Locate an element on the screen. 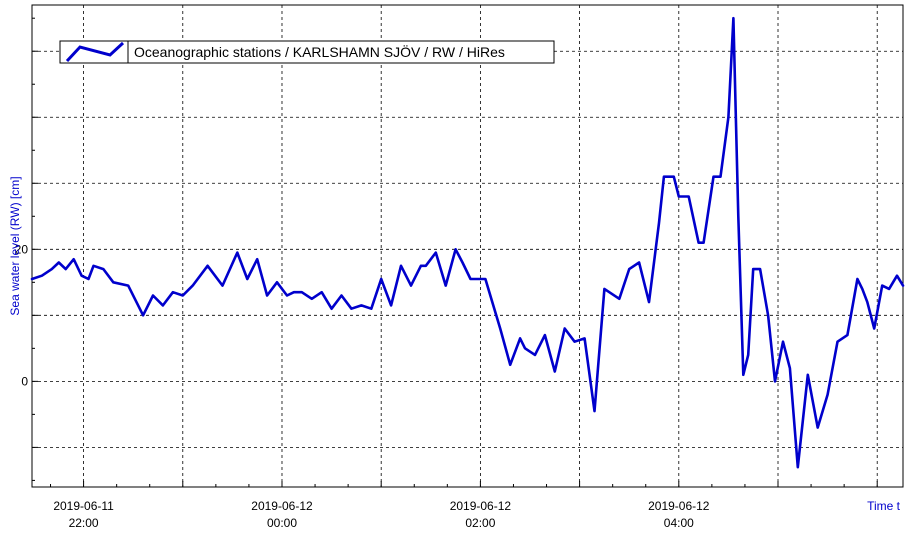 Image resolution: width=907 pixels, height=539 pixels. x-tick-label: 04:00 is located at coordinates (679, 523).